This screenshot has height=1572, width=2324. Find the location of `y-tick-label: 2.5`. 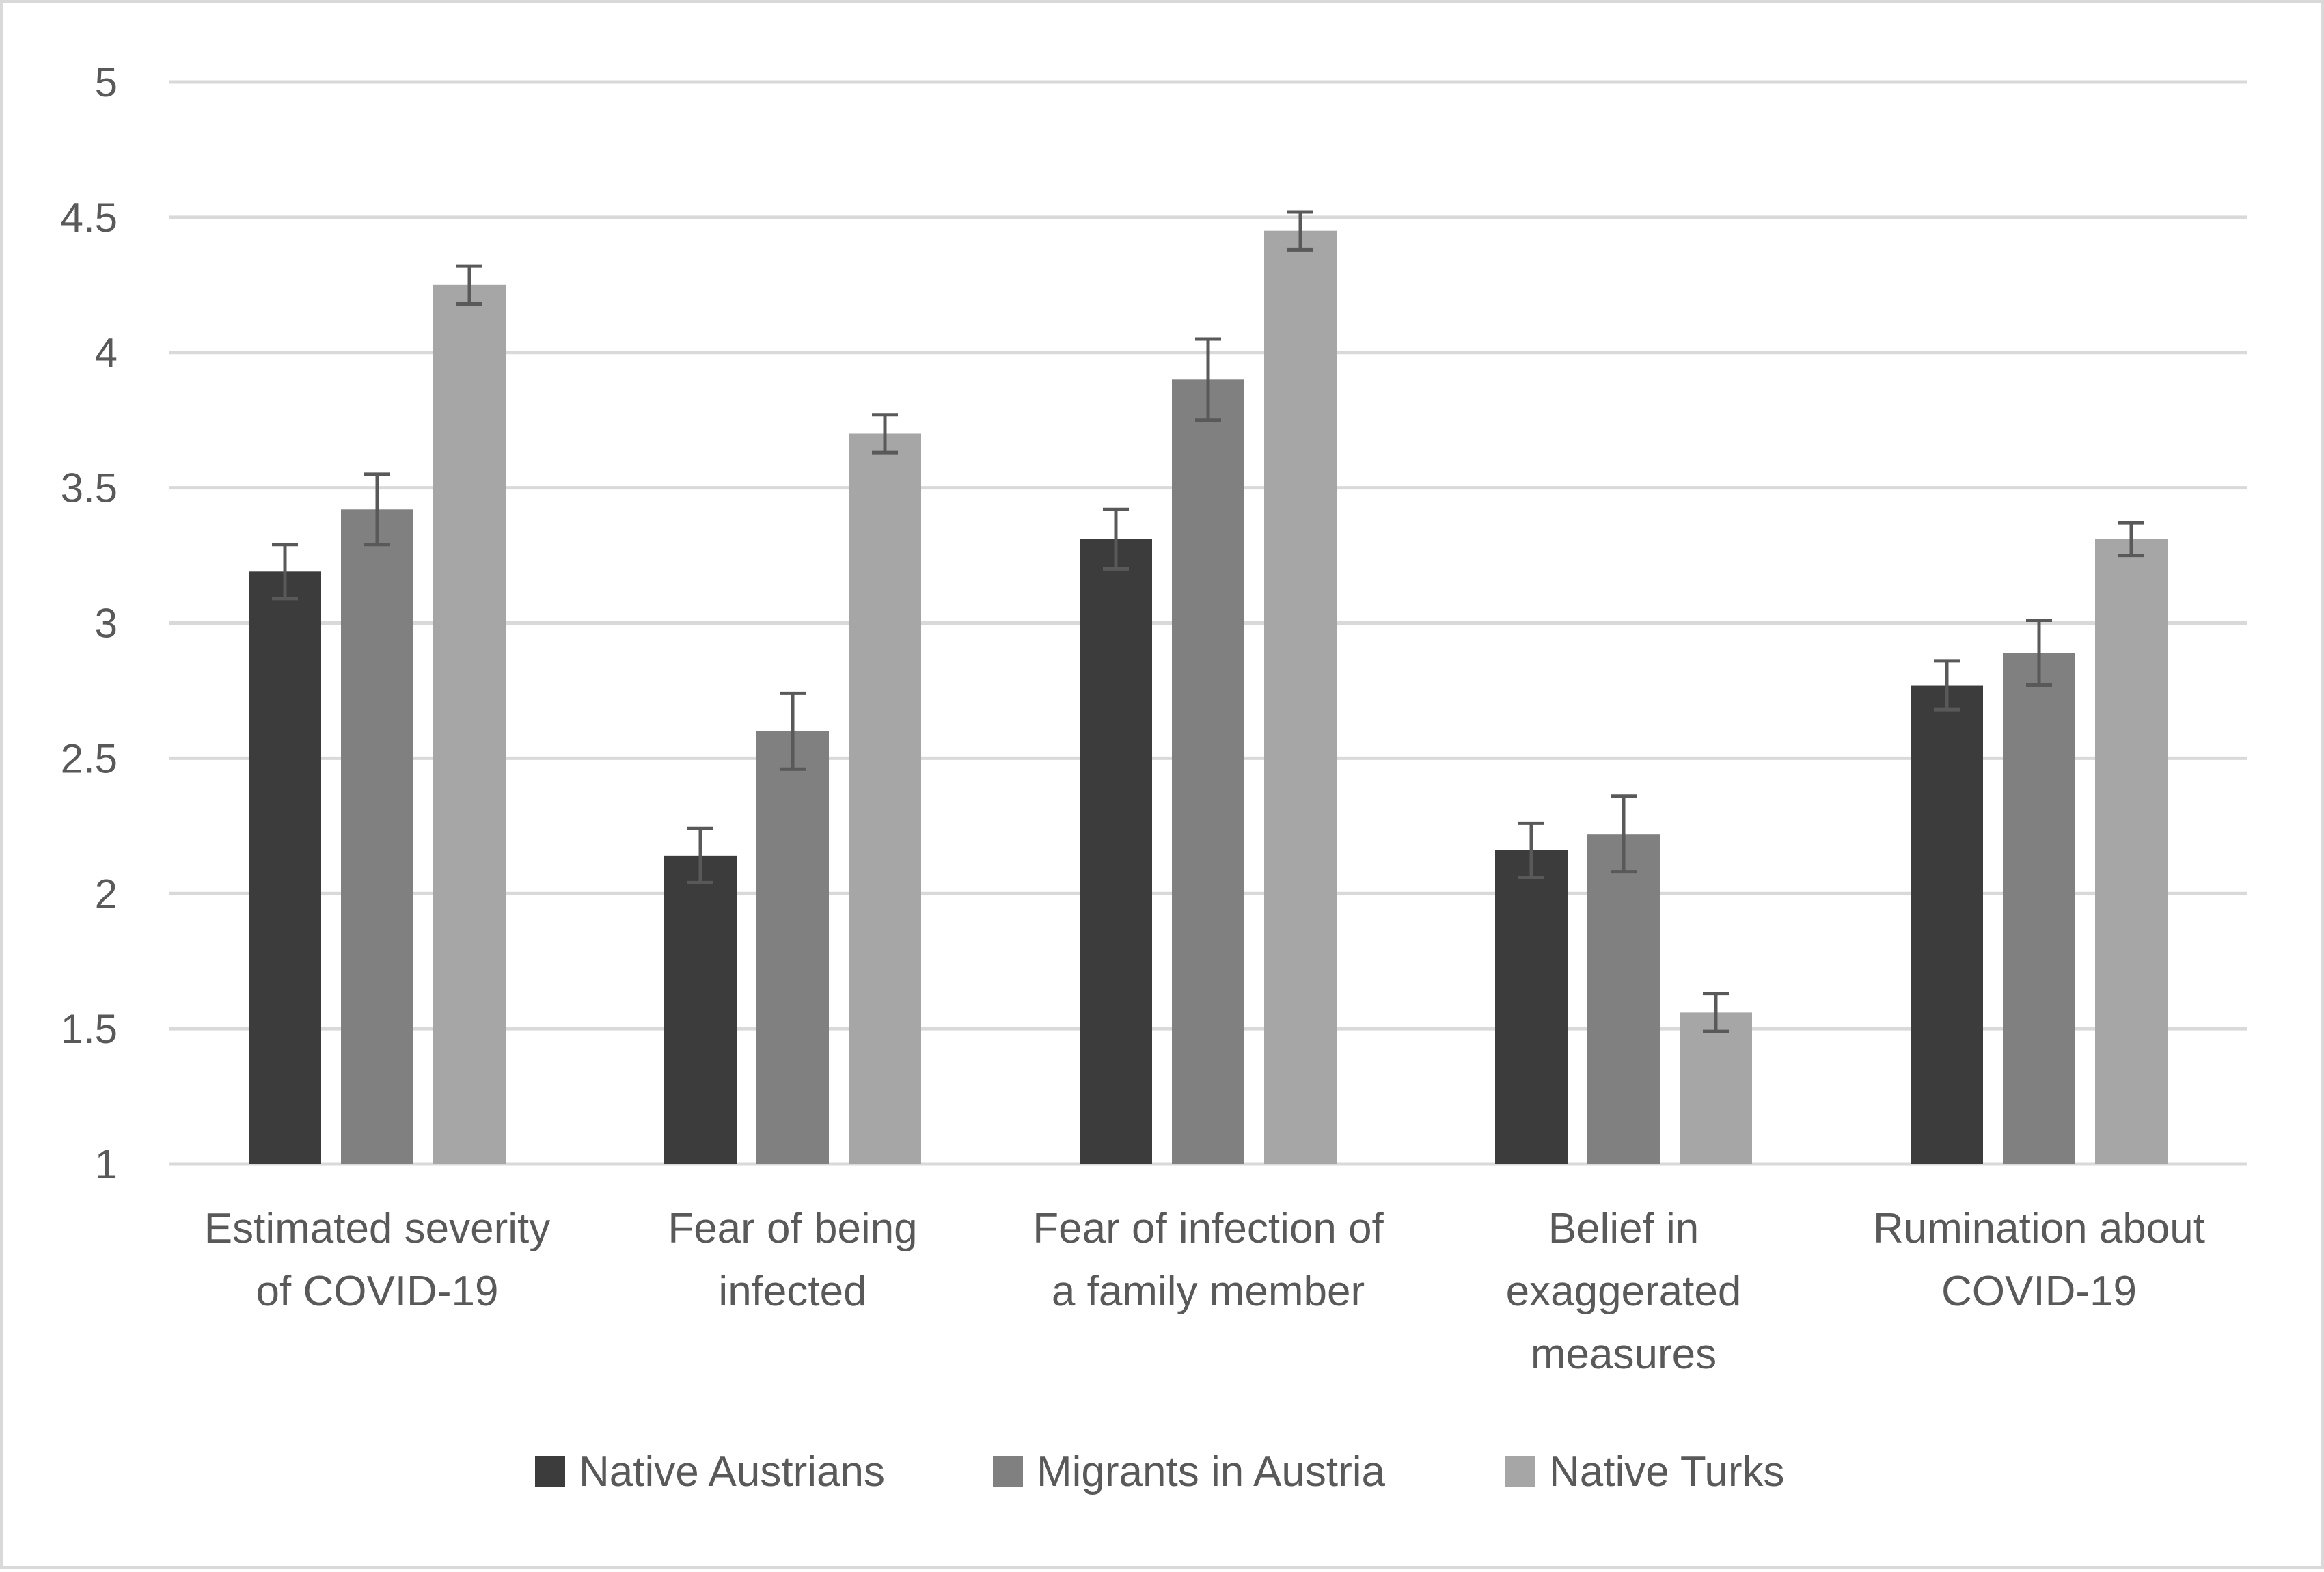

y-tick-label: 2.5 is located at coordinates (89, 758).